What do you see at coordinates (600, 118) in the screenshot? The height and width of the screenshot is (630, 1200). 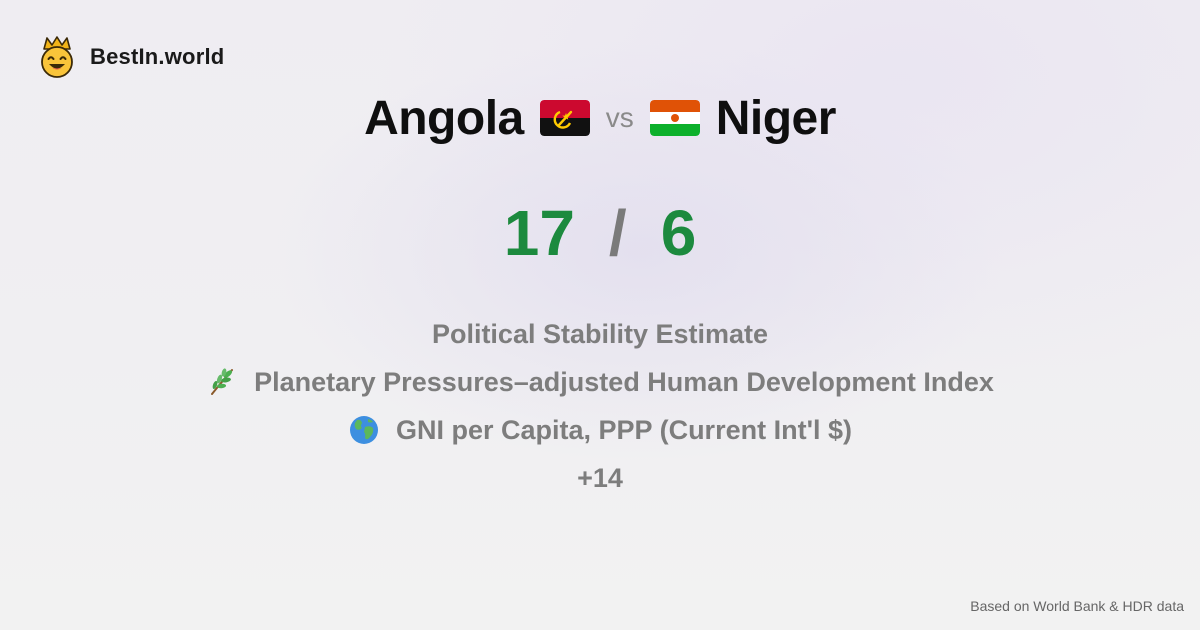 I see `comparison-heading: Angola vs Niger` at bounding box center [600, 118].